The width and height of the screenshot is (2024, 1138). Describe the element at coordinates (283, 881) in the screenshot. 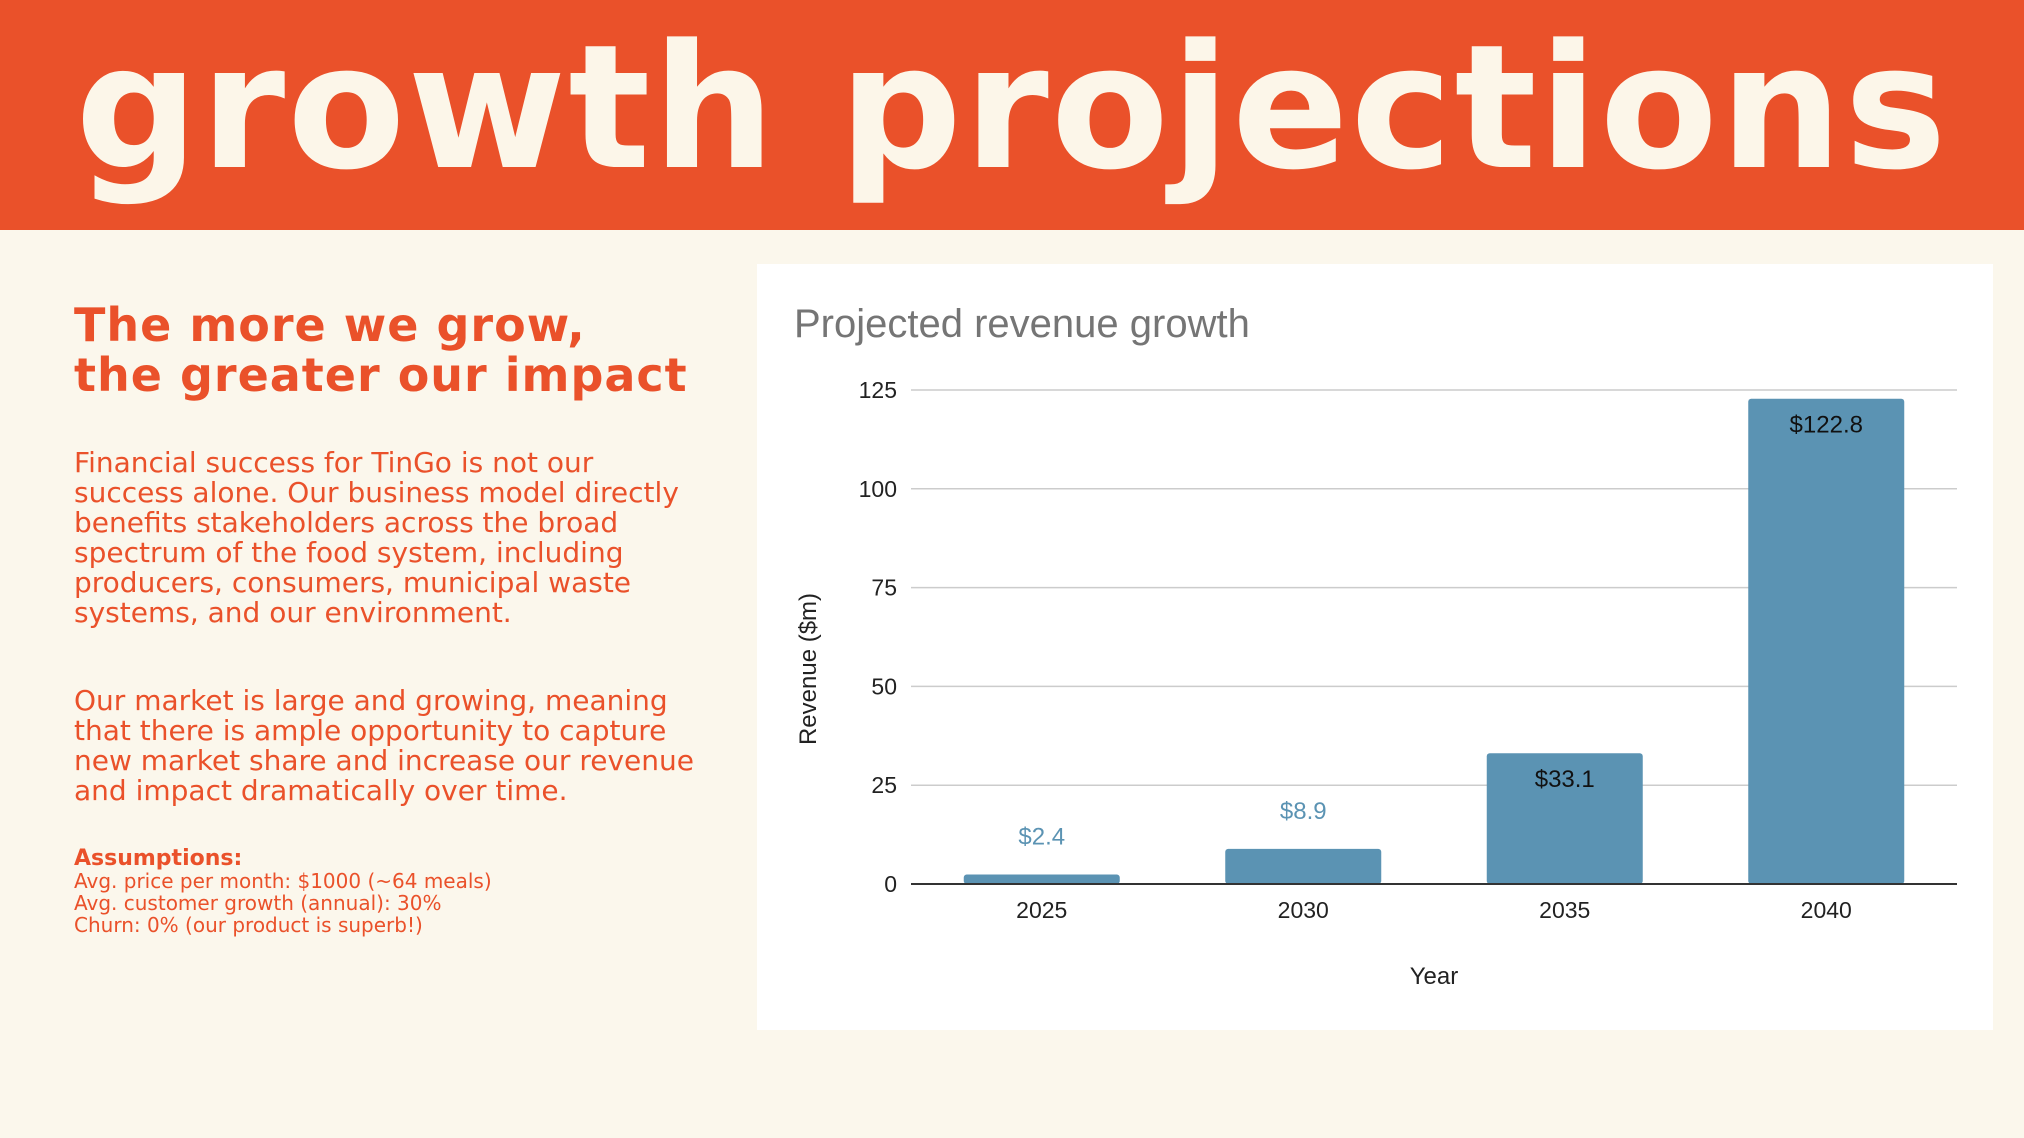

I see `assumption-item: Avg. price per month: $1000 (~64 meals)` at that location.